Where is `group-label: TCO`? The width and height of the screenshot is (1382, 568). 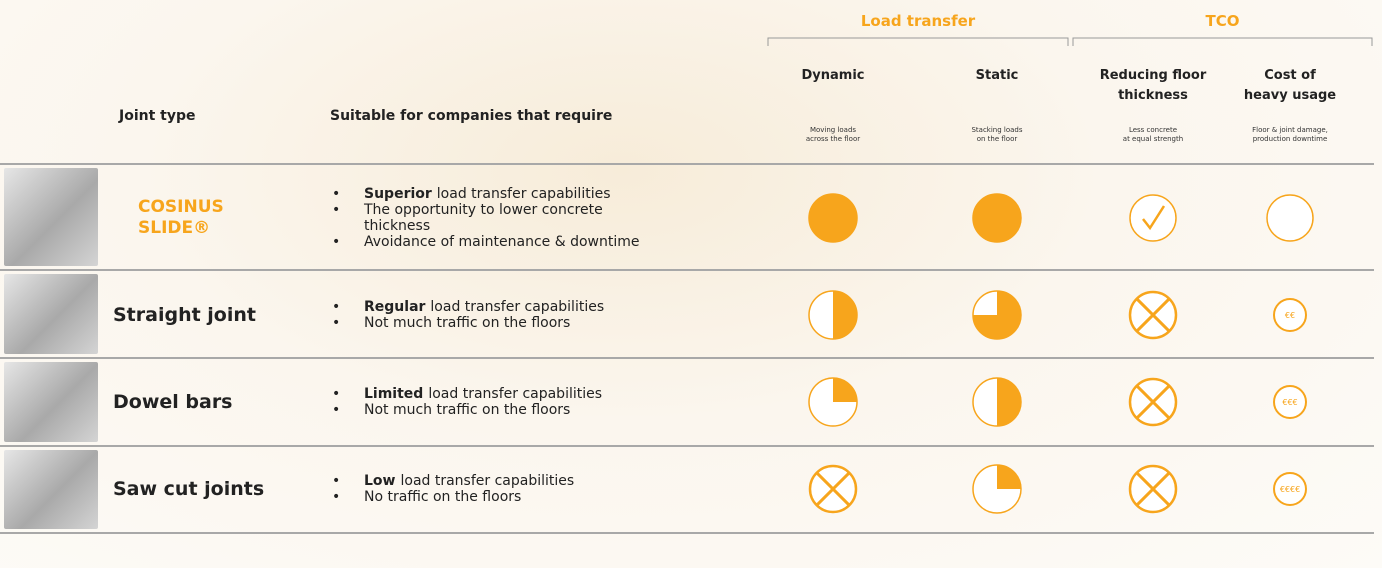
group-label: TCO is located at coordinates (1222, 21).